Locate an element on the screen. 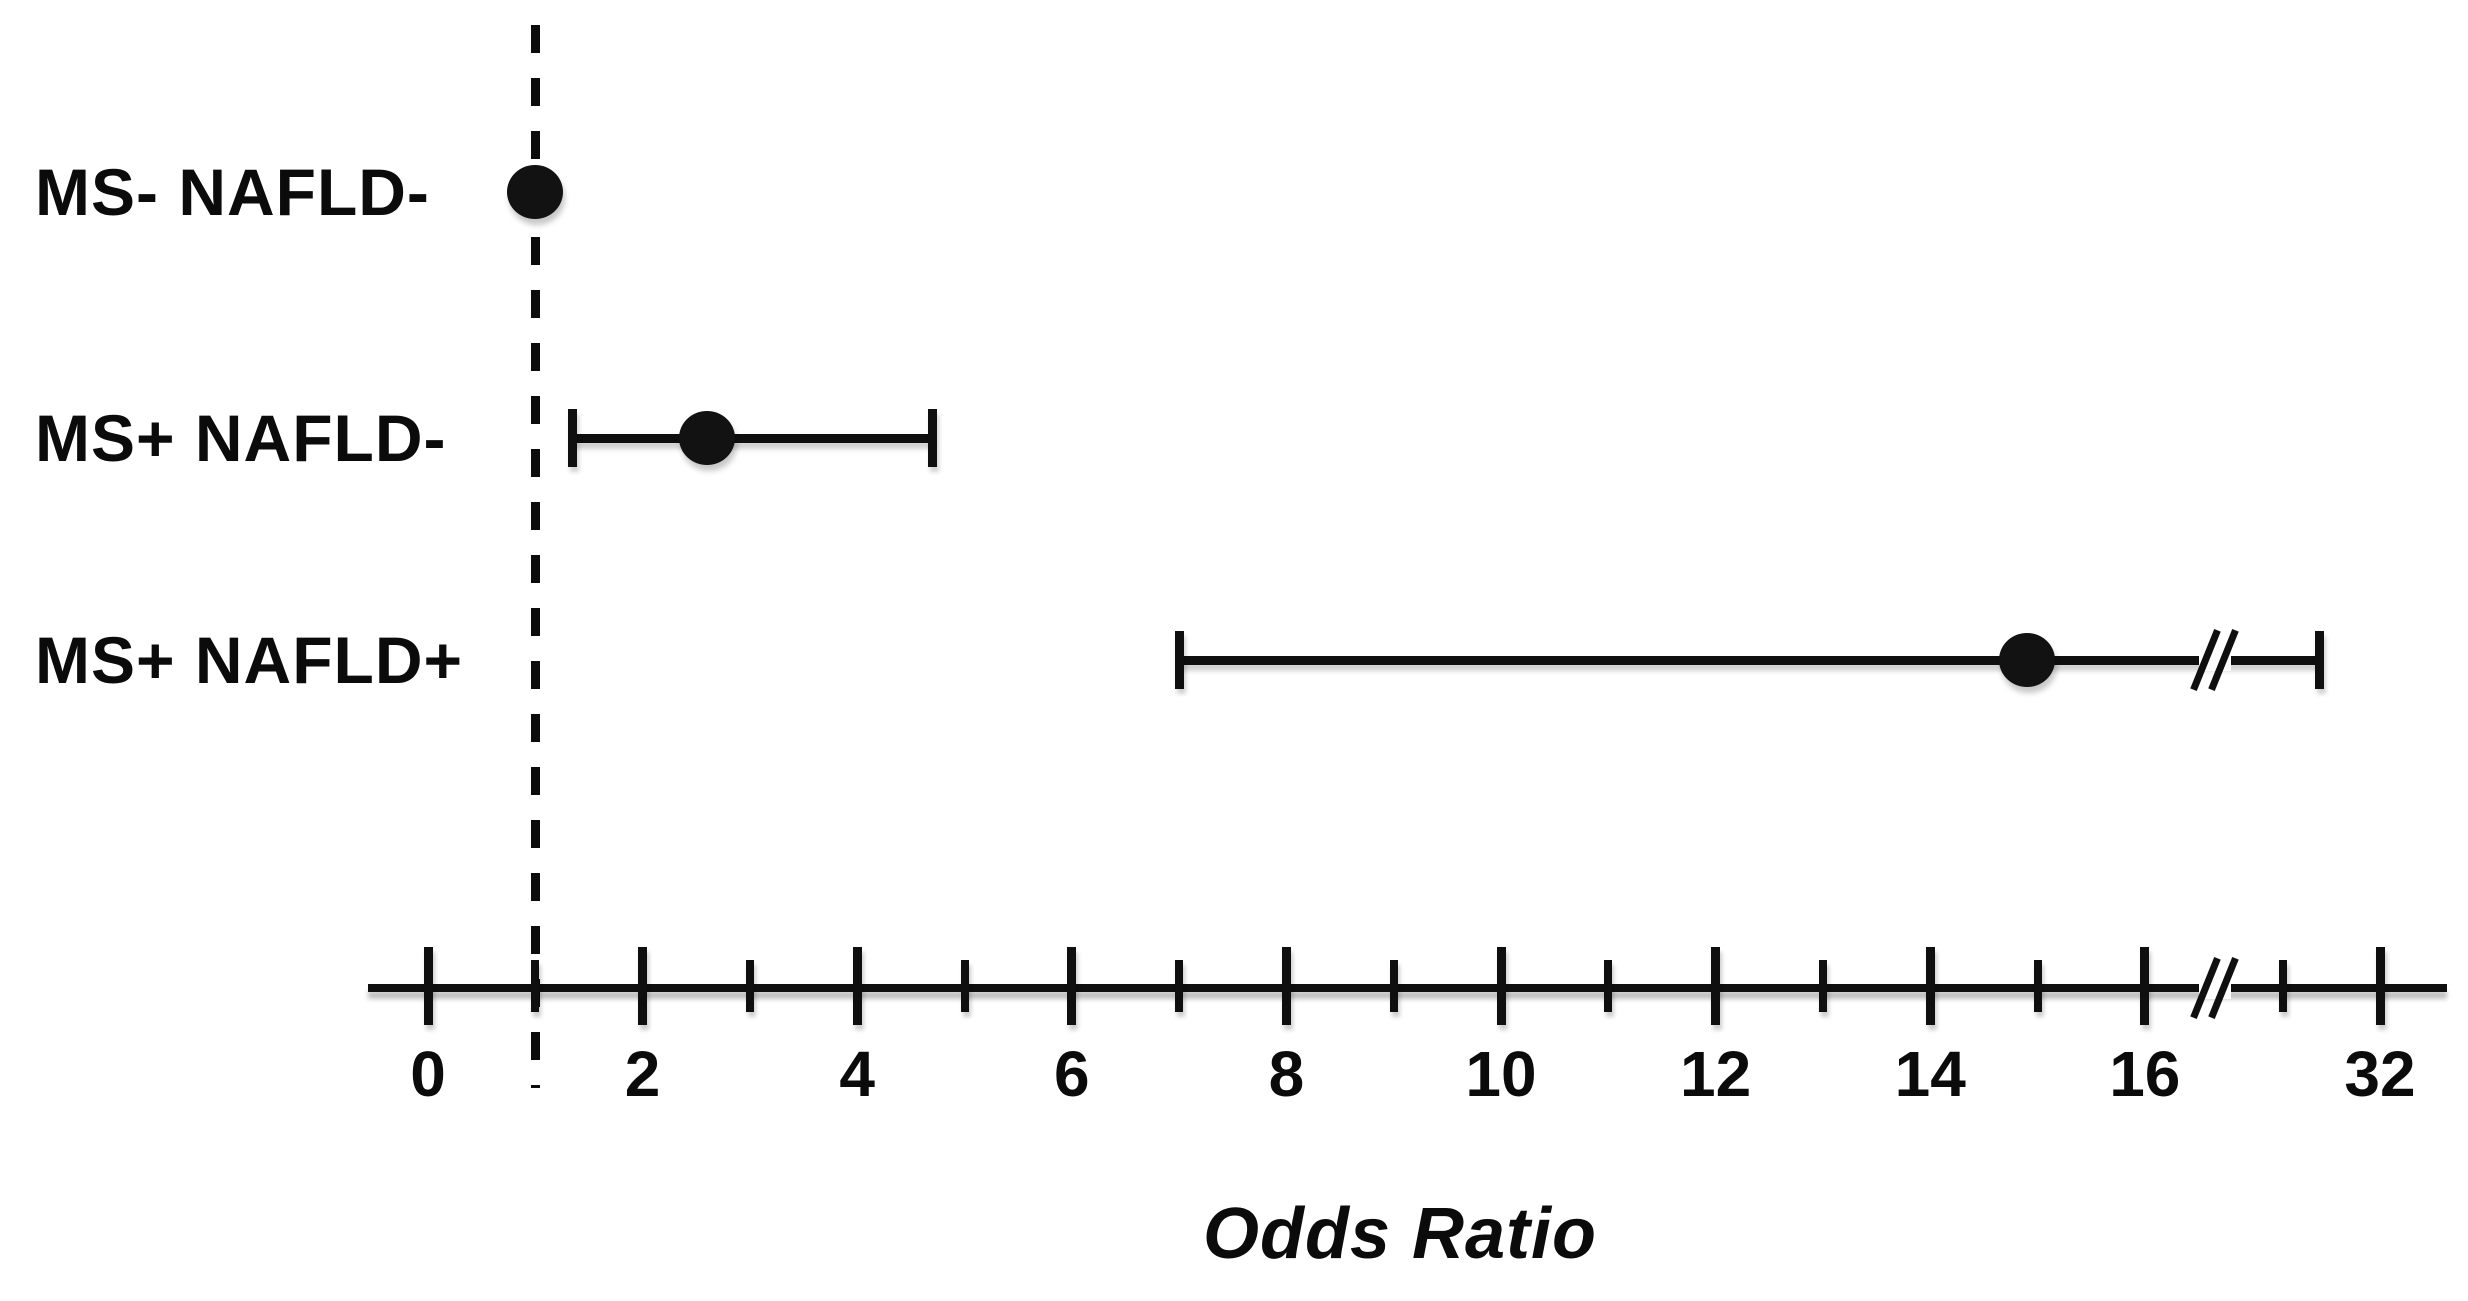  row-label: MS+ NAFLD+ is located at coordinates (249, 660).